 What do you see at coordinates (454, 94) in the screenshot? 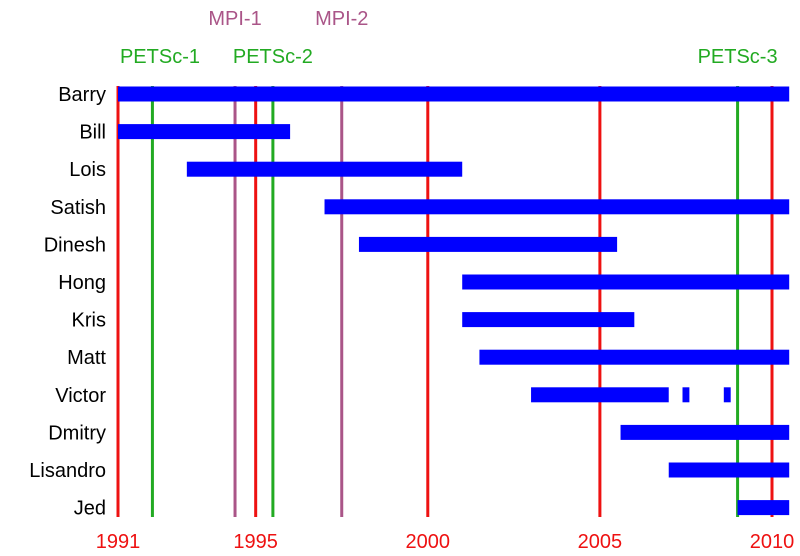
I see `bar-barry` at bounding box center [454, 94].